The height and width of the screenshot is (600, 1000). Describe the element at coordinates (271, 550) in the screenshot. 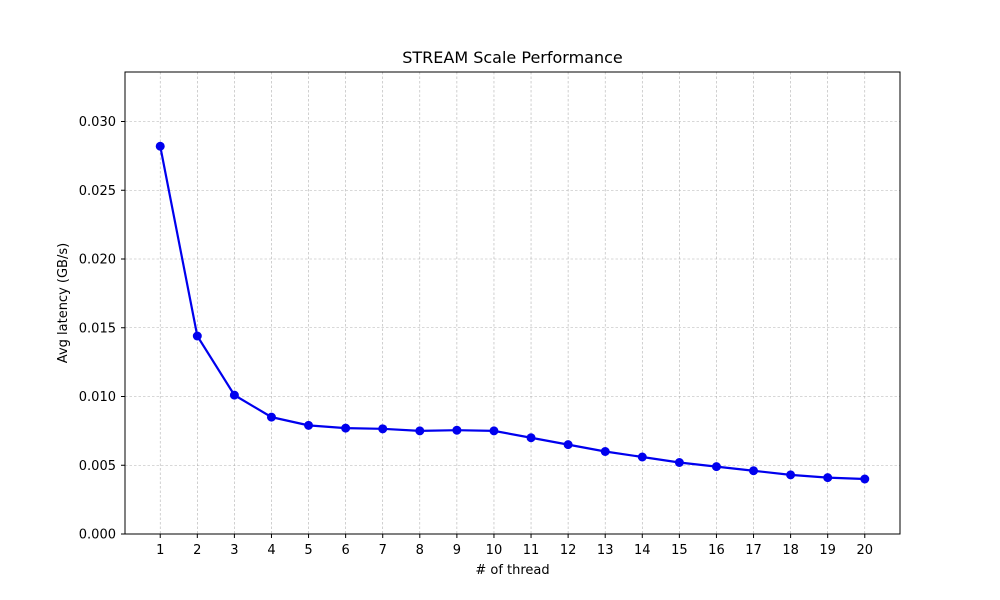

I see `x-tick-label: 4` at that location.